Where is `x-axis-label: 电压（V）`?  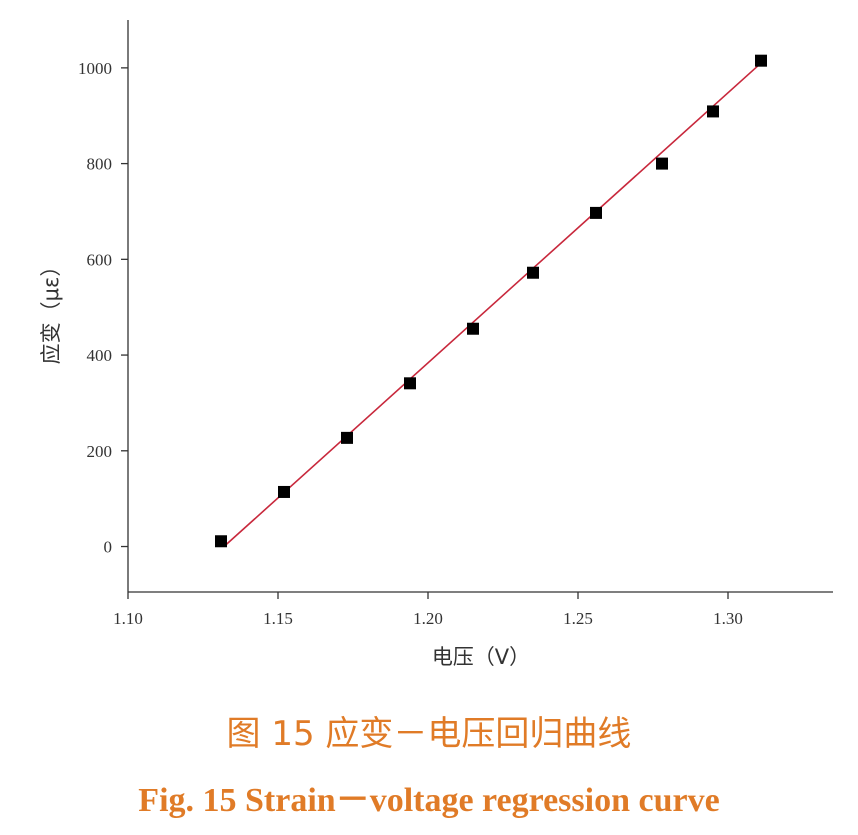
x-axis-label: 电压（V） is located at coordinates (481, 657).